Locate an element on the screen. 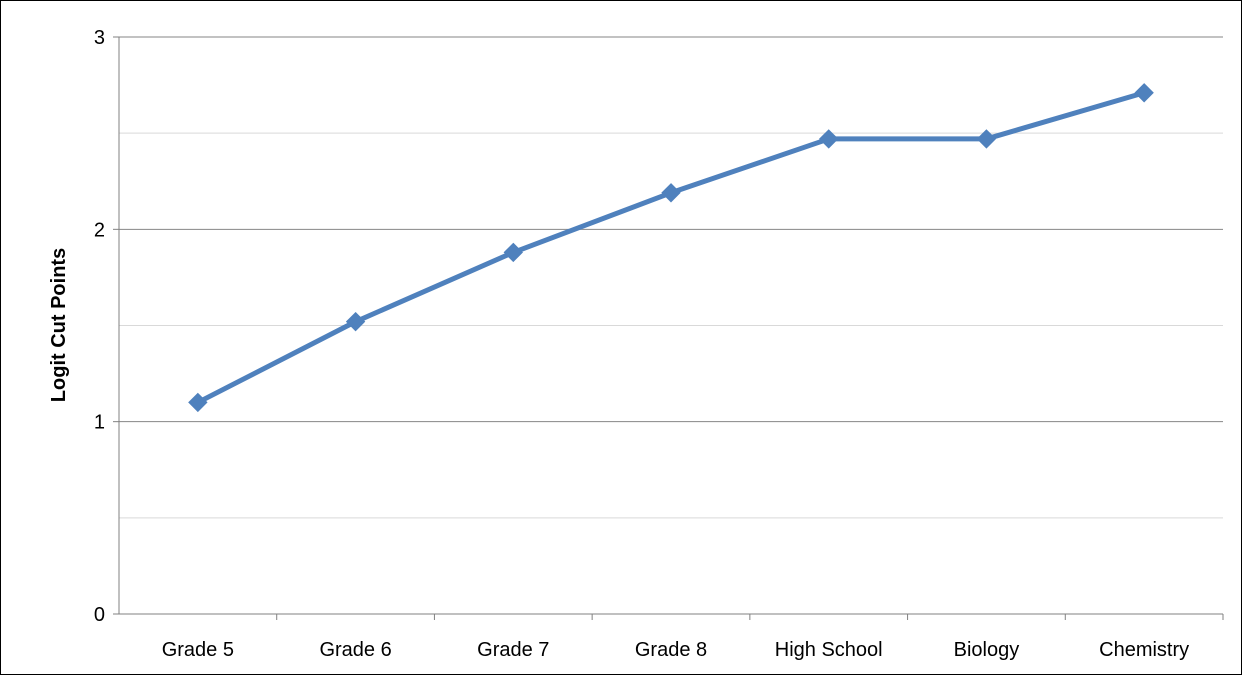 The image size is (1242, 676). x-tick-label: Grade 6 is located at coordinates (355, 650).